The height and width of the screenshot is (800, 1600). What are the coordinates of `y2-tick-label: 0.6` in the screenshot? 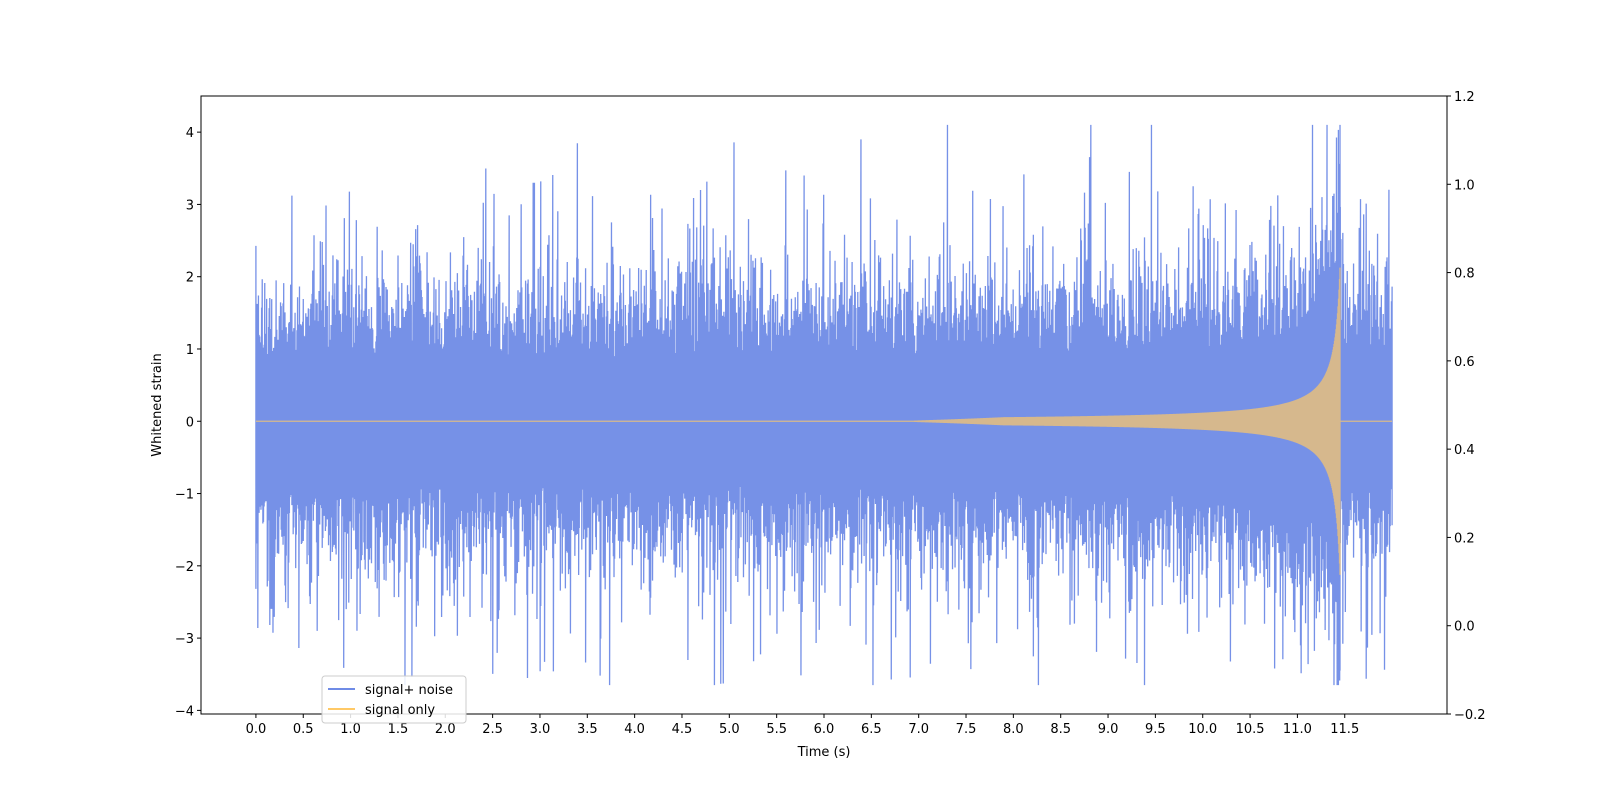 It's located at (1464, 362).